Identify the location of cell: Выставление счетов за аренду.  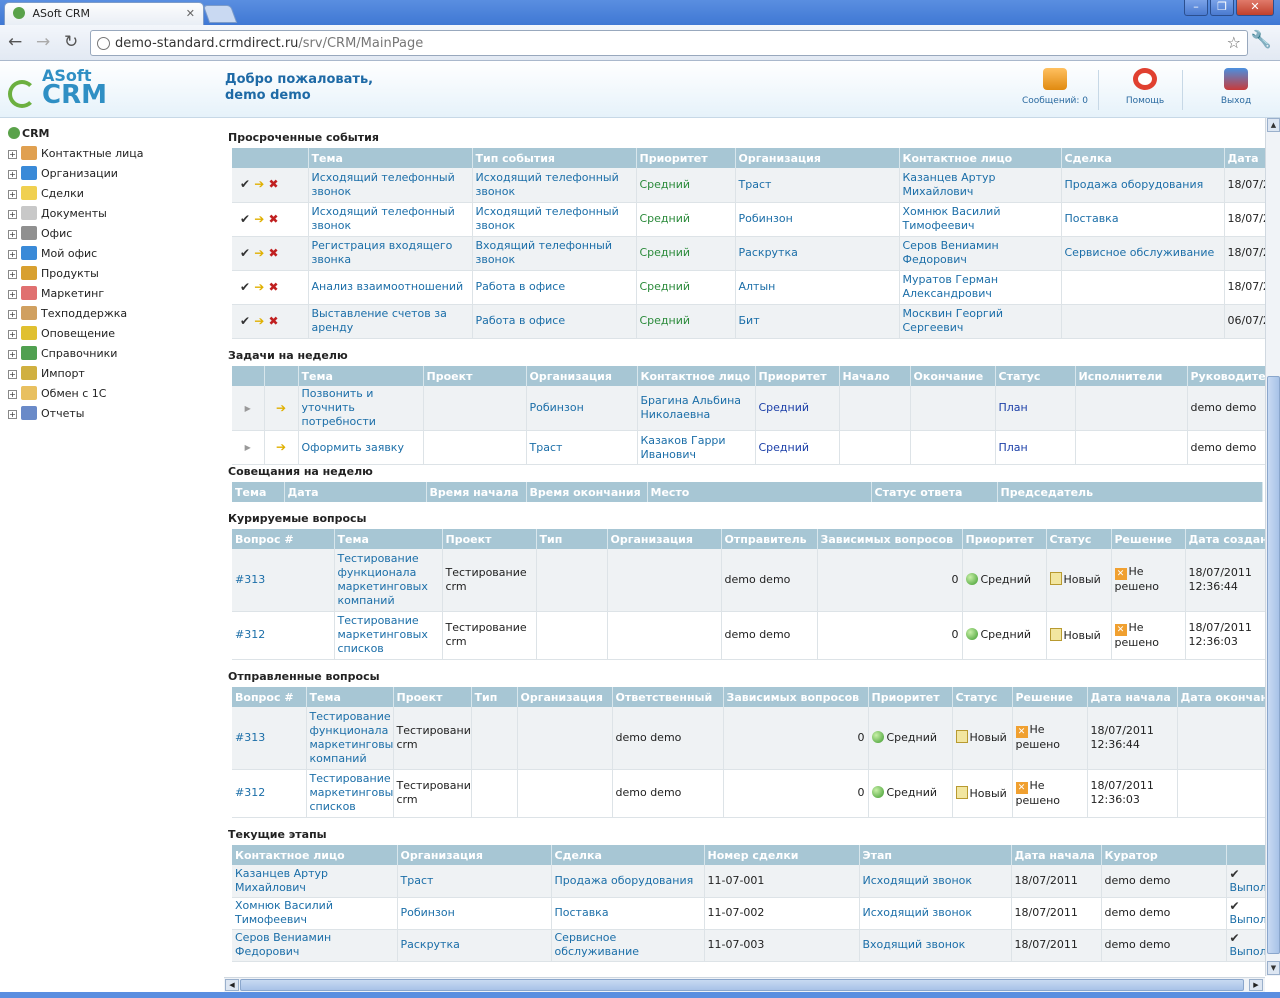
(390, 321).